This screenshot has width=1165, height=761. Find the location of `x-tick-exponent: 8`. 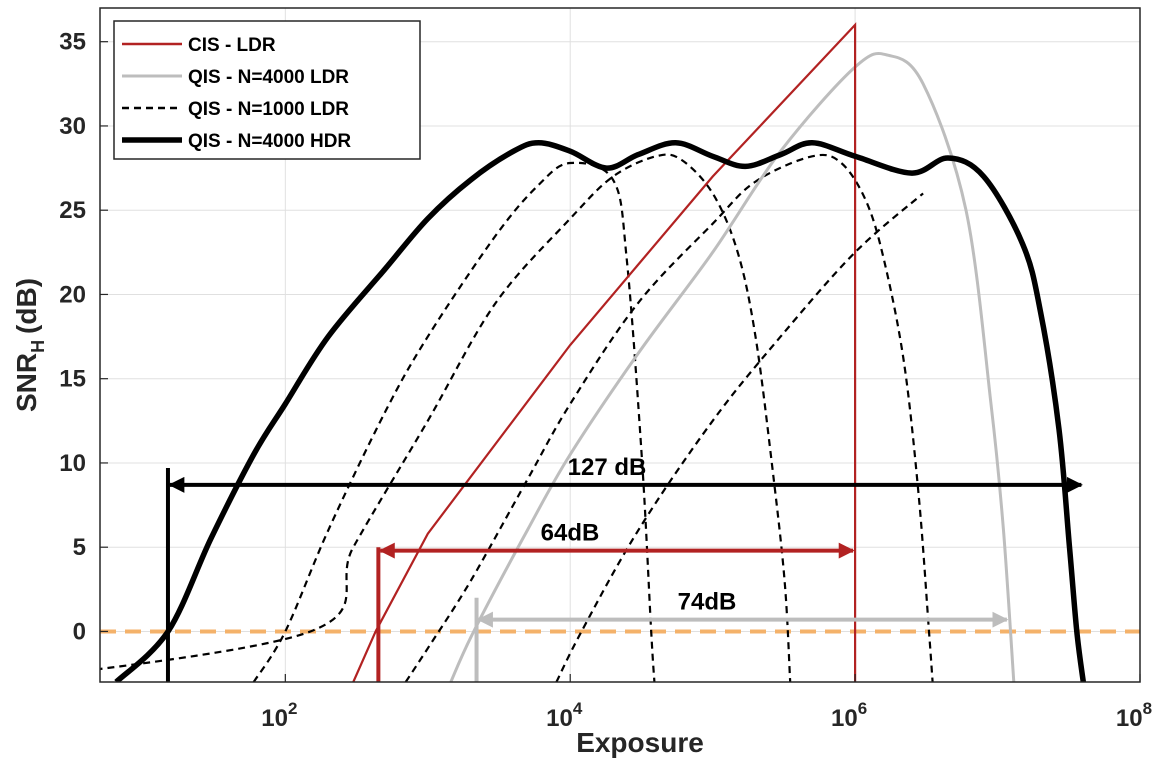

x-tick-exponent: 8 is located at coordinates (1147, 708).